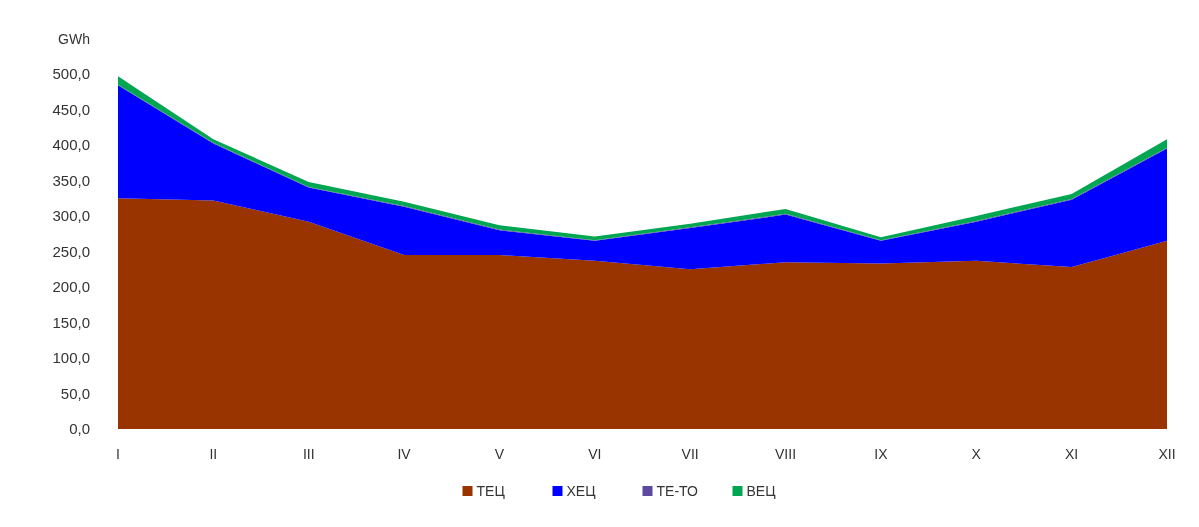  I want to click on x-tick-label: I, so click(118, 454).